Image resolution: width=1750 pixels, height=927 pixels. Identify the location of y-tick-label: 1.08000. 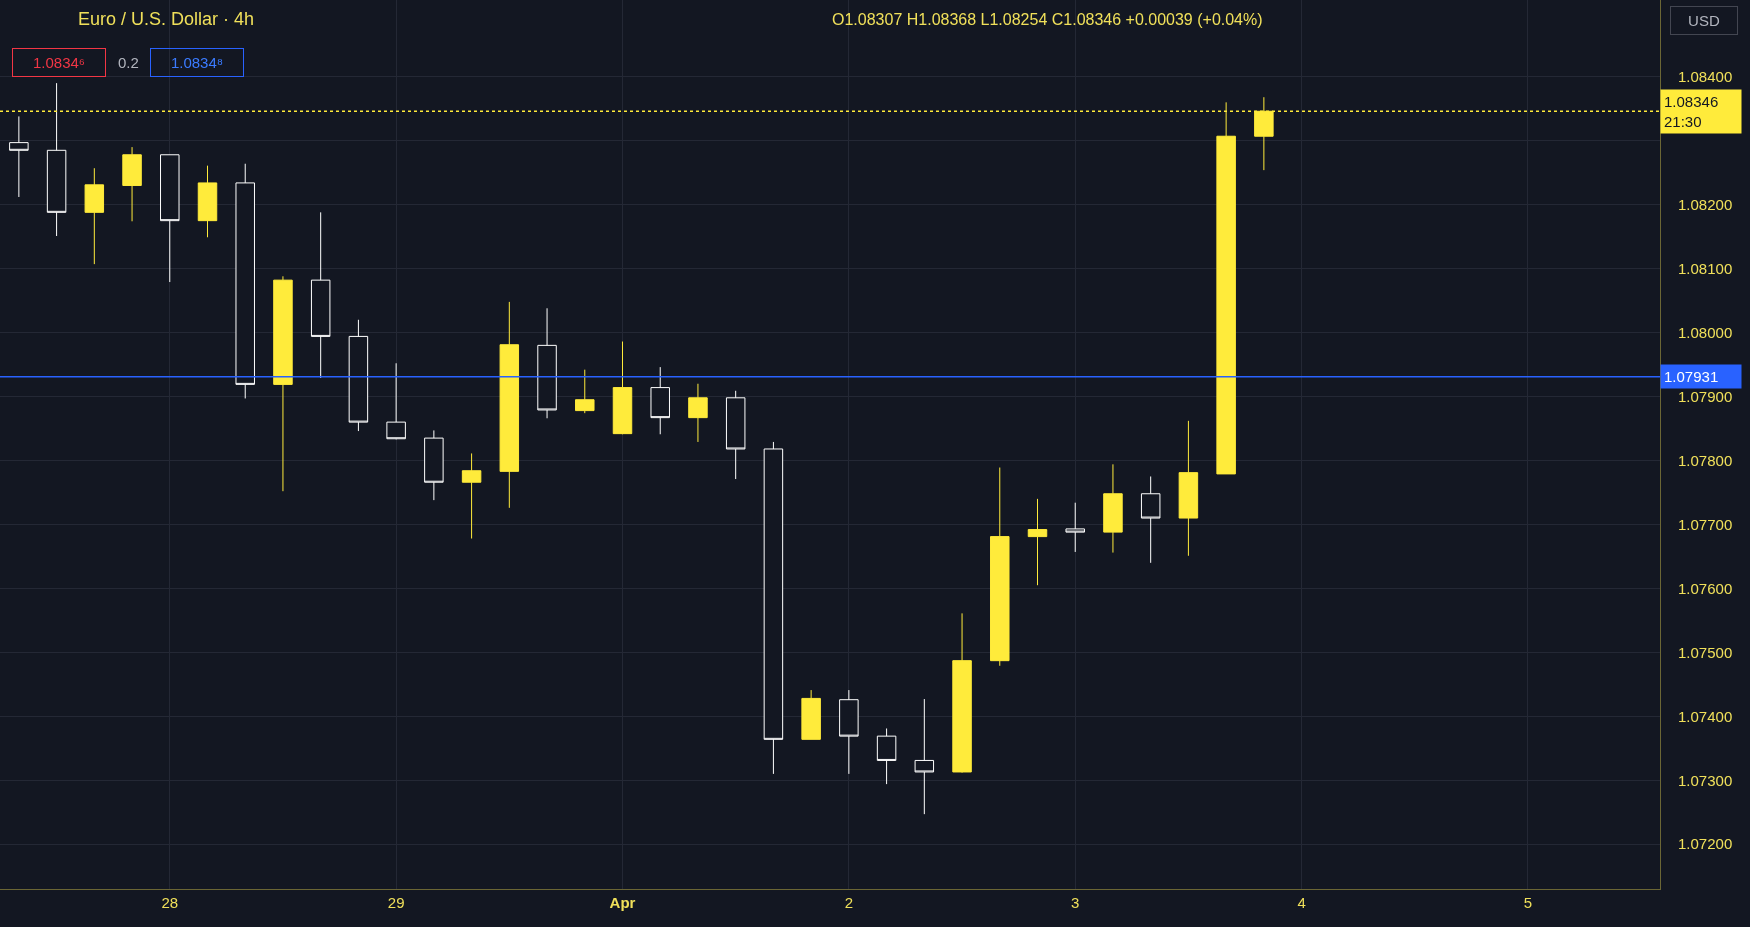
(1705, 332).